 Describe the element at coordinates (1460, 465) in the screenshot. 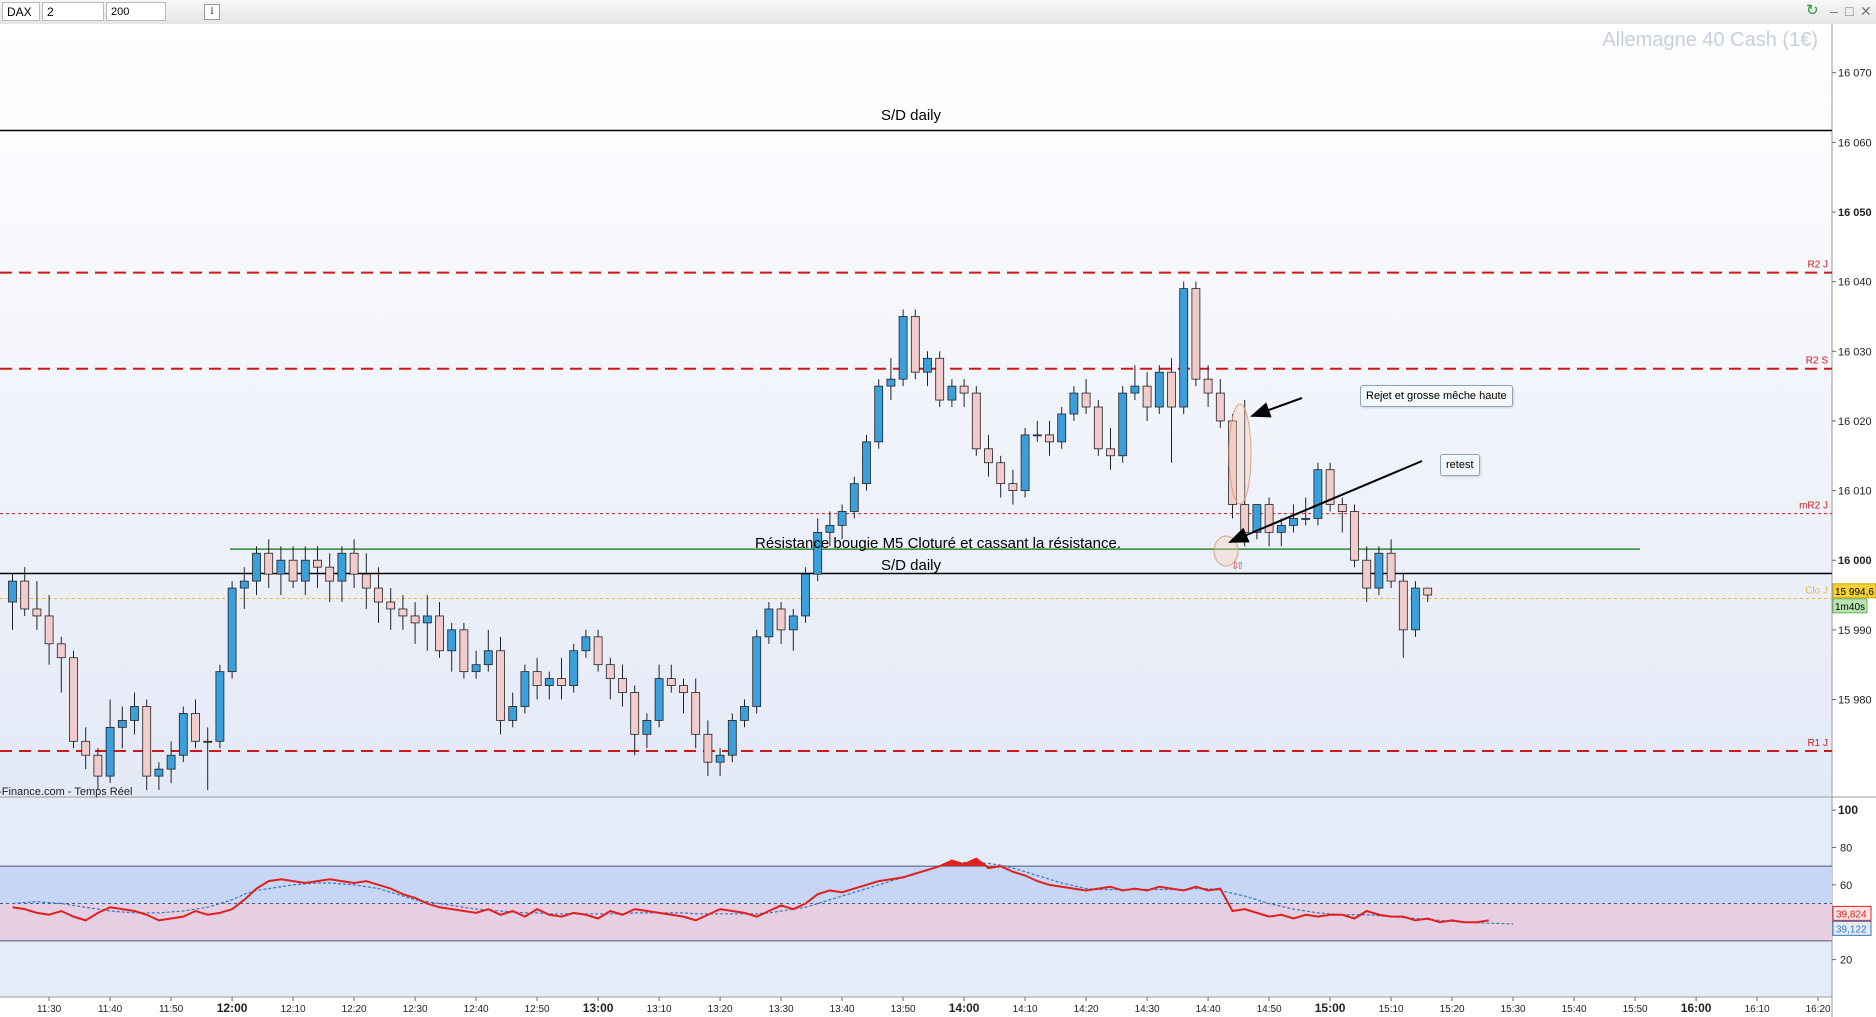

I see `note-retest: retest` at that location.